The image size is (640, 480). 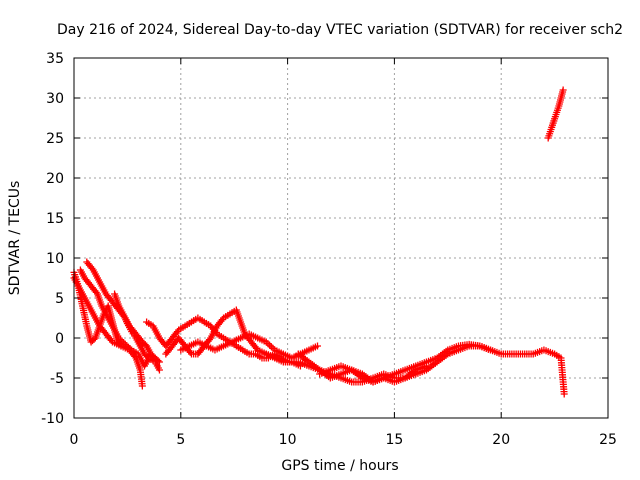 I want to click on y-tick-label: 5, so click(x=59, y=299).